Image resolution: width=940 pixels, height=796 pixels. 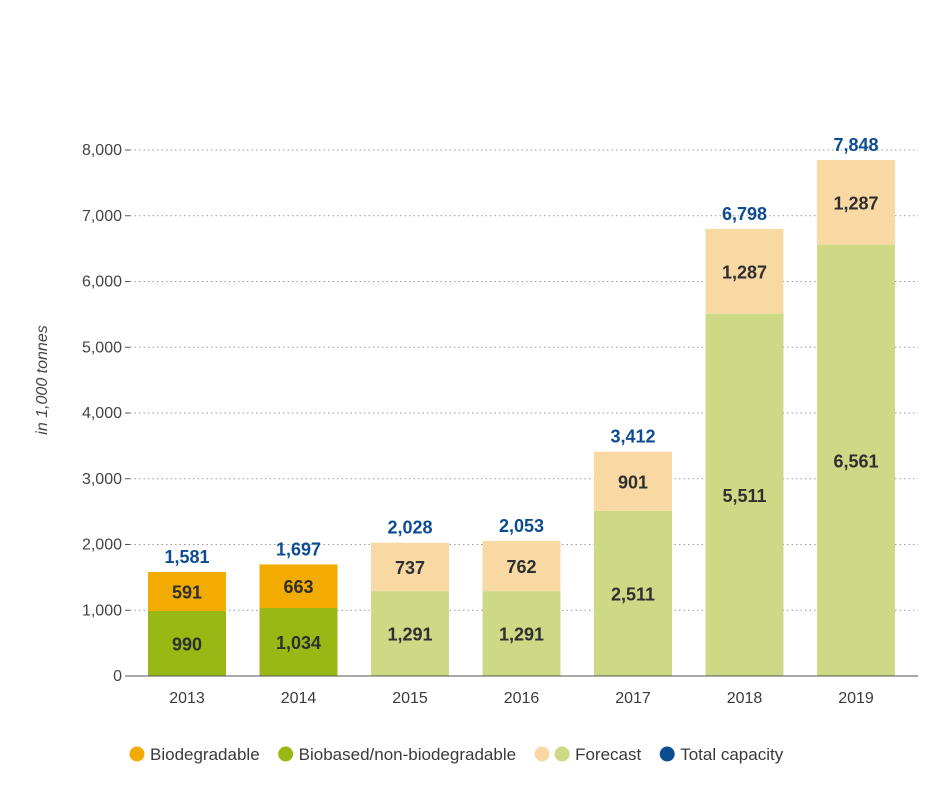 I want to click on bar-biobased-2017, so click(x=633, y=593).